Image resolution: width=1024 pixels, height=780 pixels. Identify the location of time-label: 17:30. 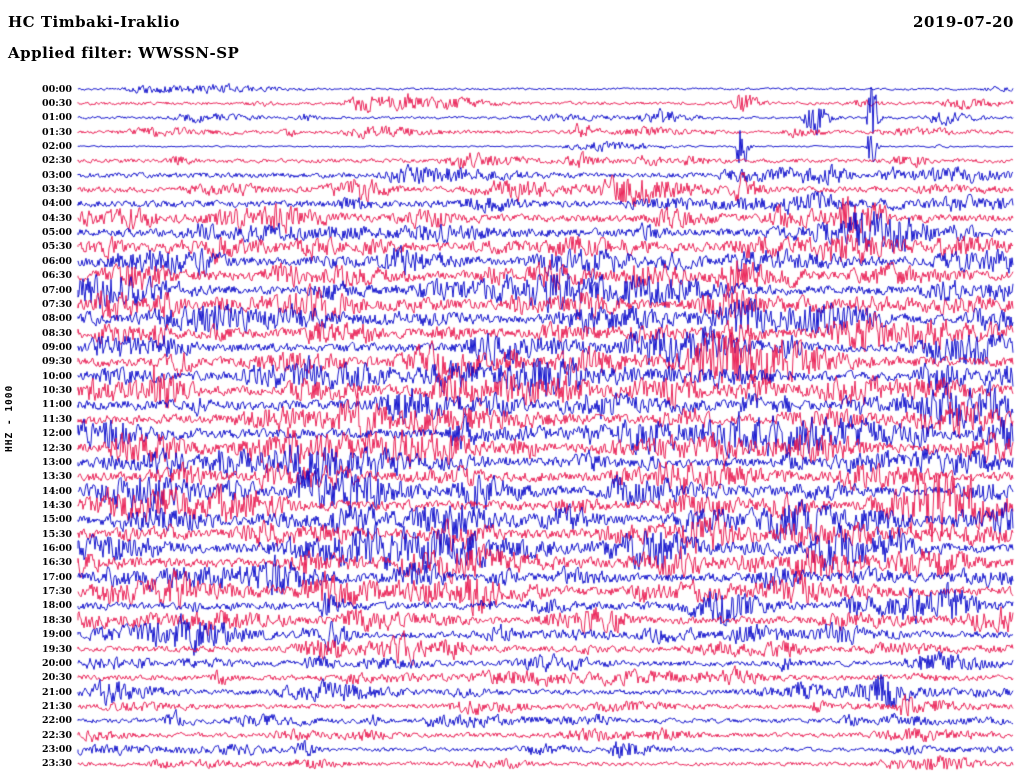
(57, 592).